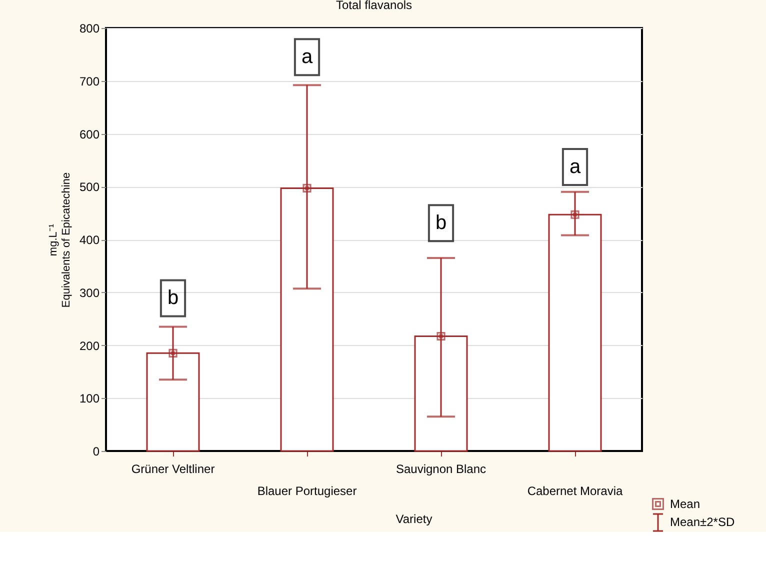 Image resolution: width=766 pixels, height=562 pixels. What do you see at coordinates (89, 345) in the screenshot?
I see `y-tick-label: 200` at bounding box center [89, 345].